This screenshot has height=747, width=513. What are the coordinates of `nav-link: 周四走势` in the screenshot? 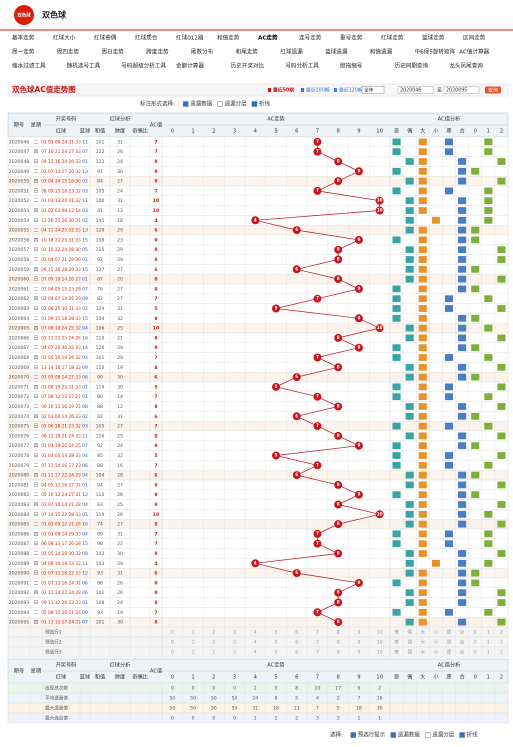 It's located at (68, 52).